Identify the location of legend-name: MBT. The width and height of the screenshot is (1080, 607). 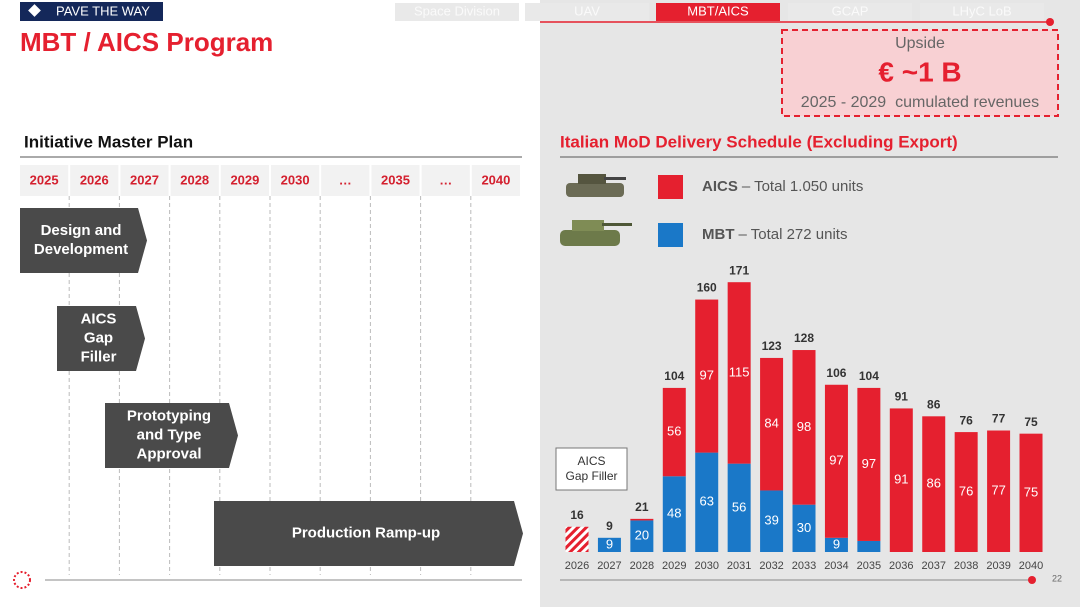
(718, 234).